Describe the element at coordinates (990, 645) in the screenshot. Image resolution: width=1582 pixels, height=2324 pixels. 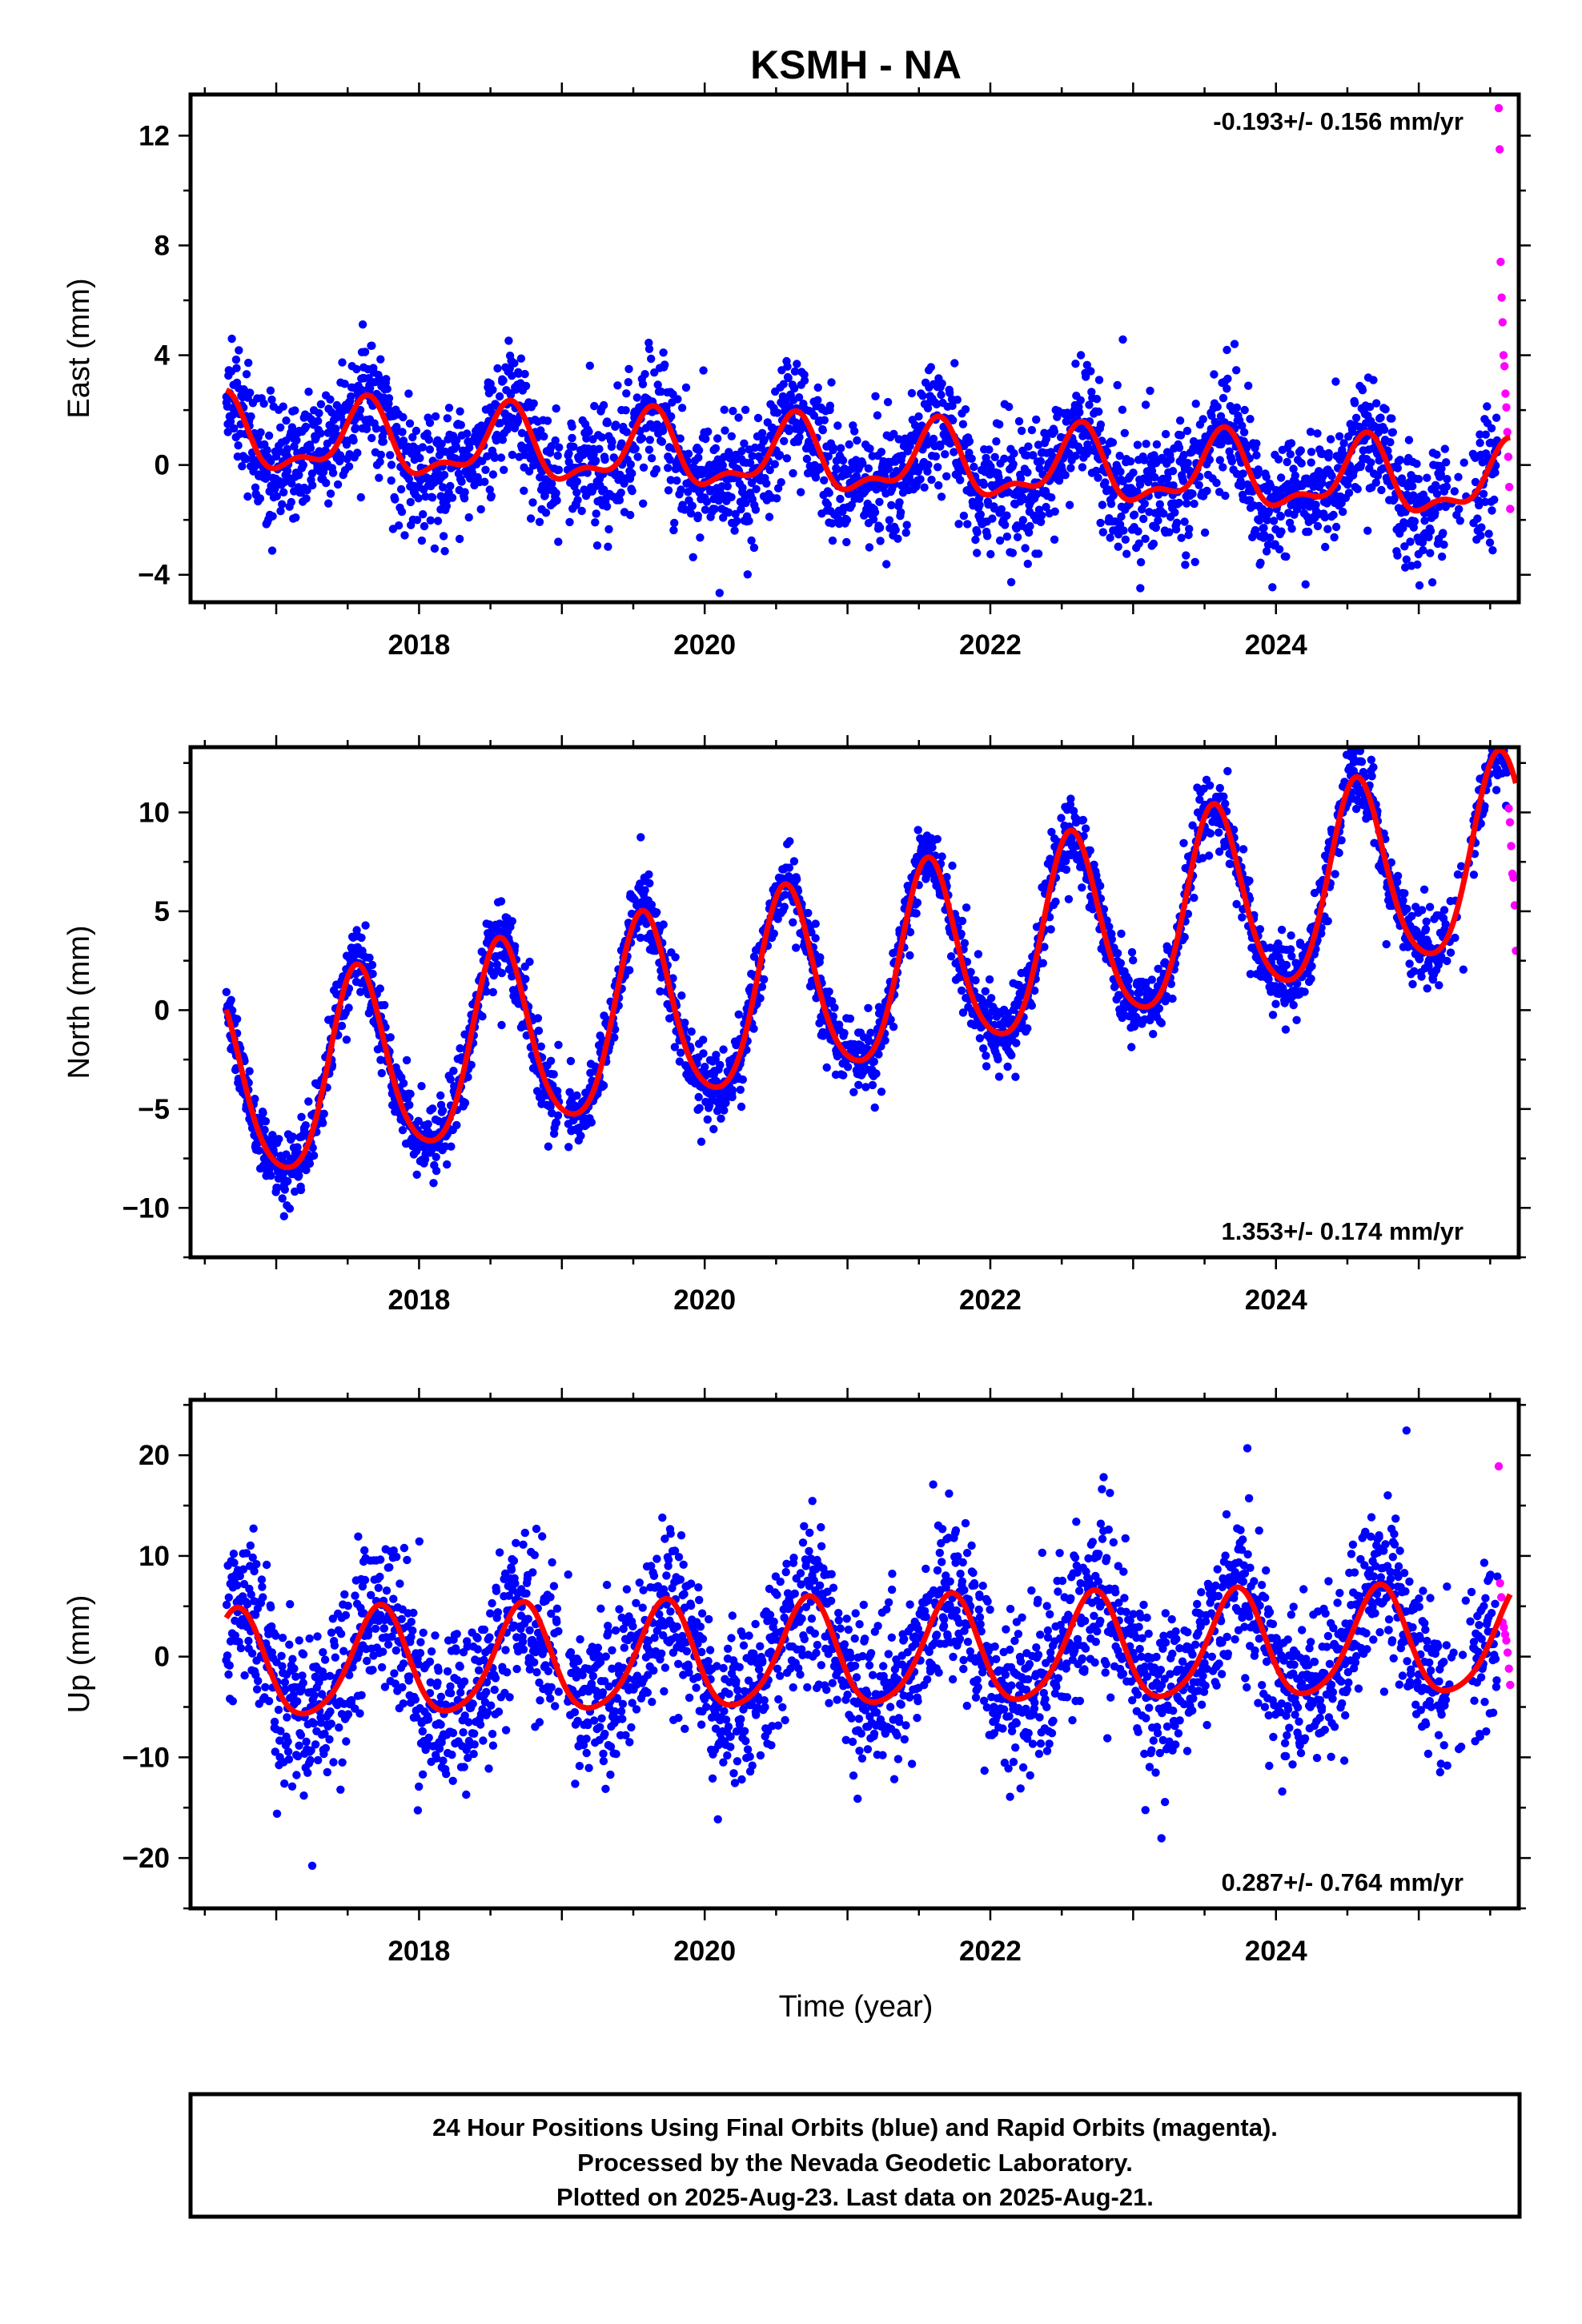
I see `east-x-tick-label: 2022` at that location.